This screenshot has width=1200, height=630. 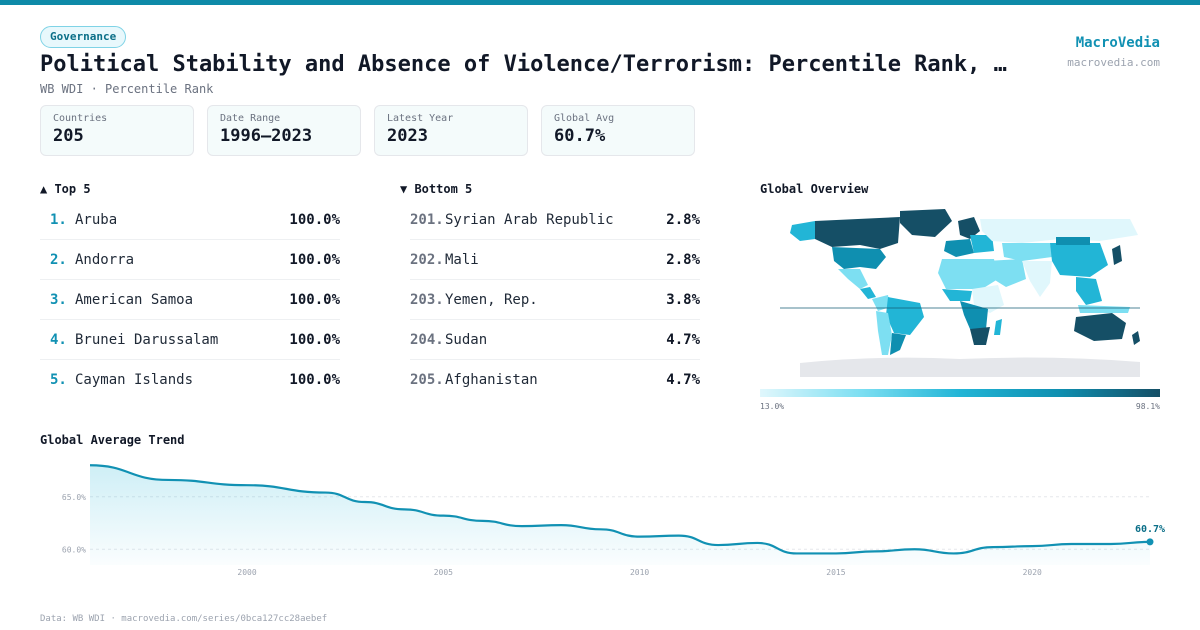 I want to click on list-item: 4. Brunei Darussalam 100.0%, so click(x=190, y=340).